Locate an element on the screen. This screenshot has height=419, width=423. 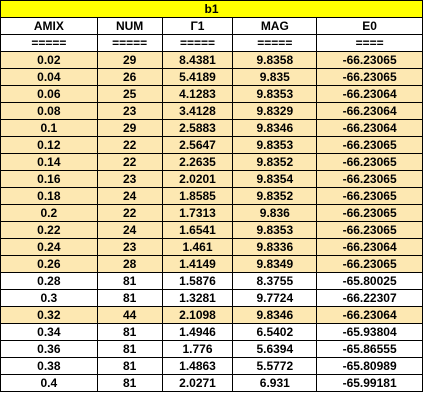
cell-gamma1: 2.5647 is located at coordinates (197, 145).